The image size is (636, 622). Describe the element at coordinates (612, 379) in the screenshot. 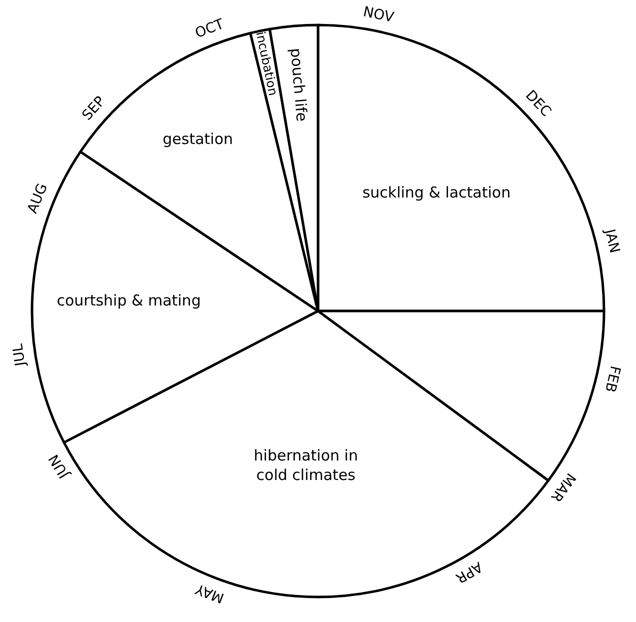

I see `text: FEB` at that location.